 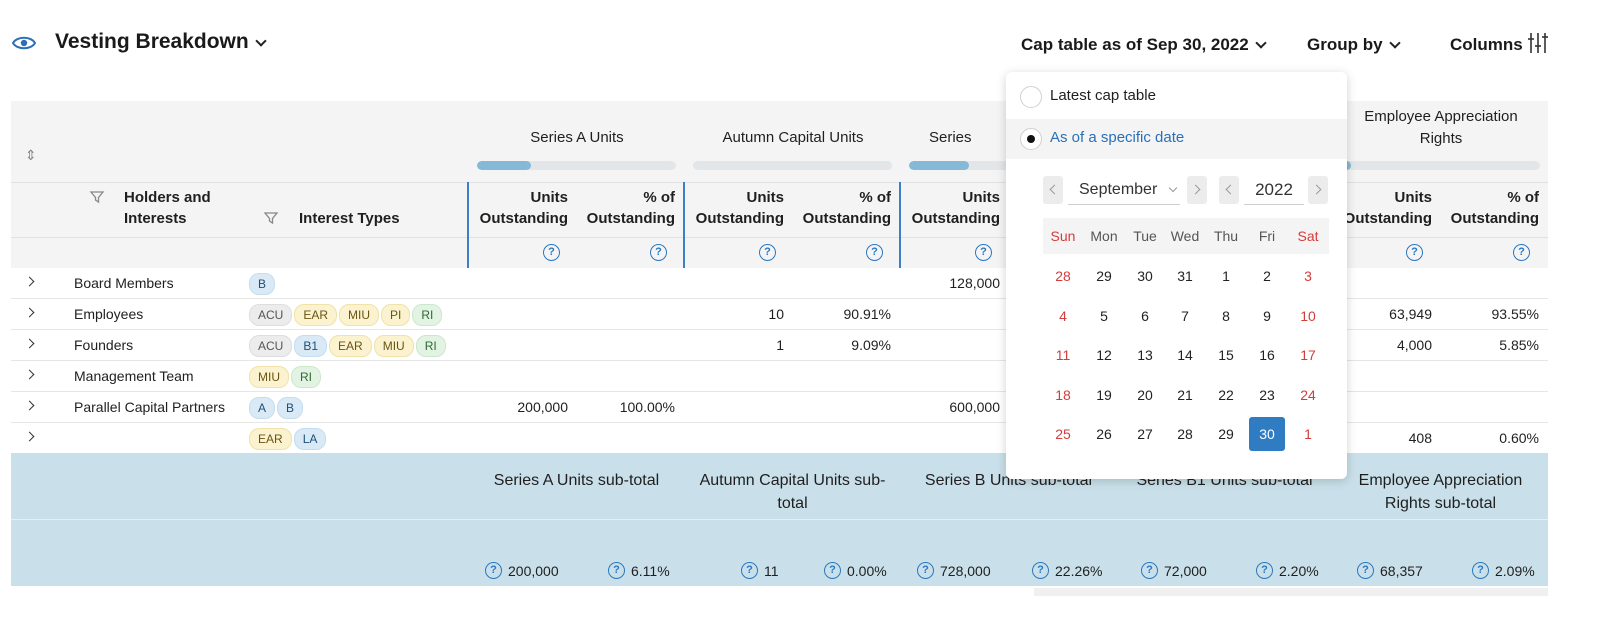 I want to click on eye-icon, so click(x=24, y=43).